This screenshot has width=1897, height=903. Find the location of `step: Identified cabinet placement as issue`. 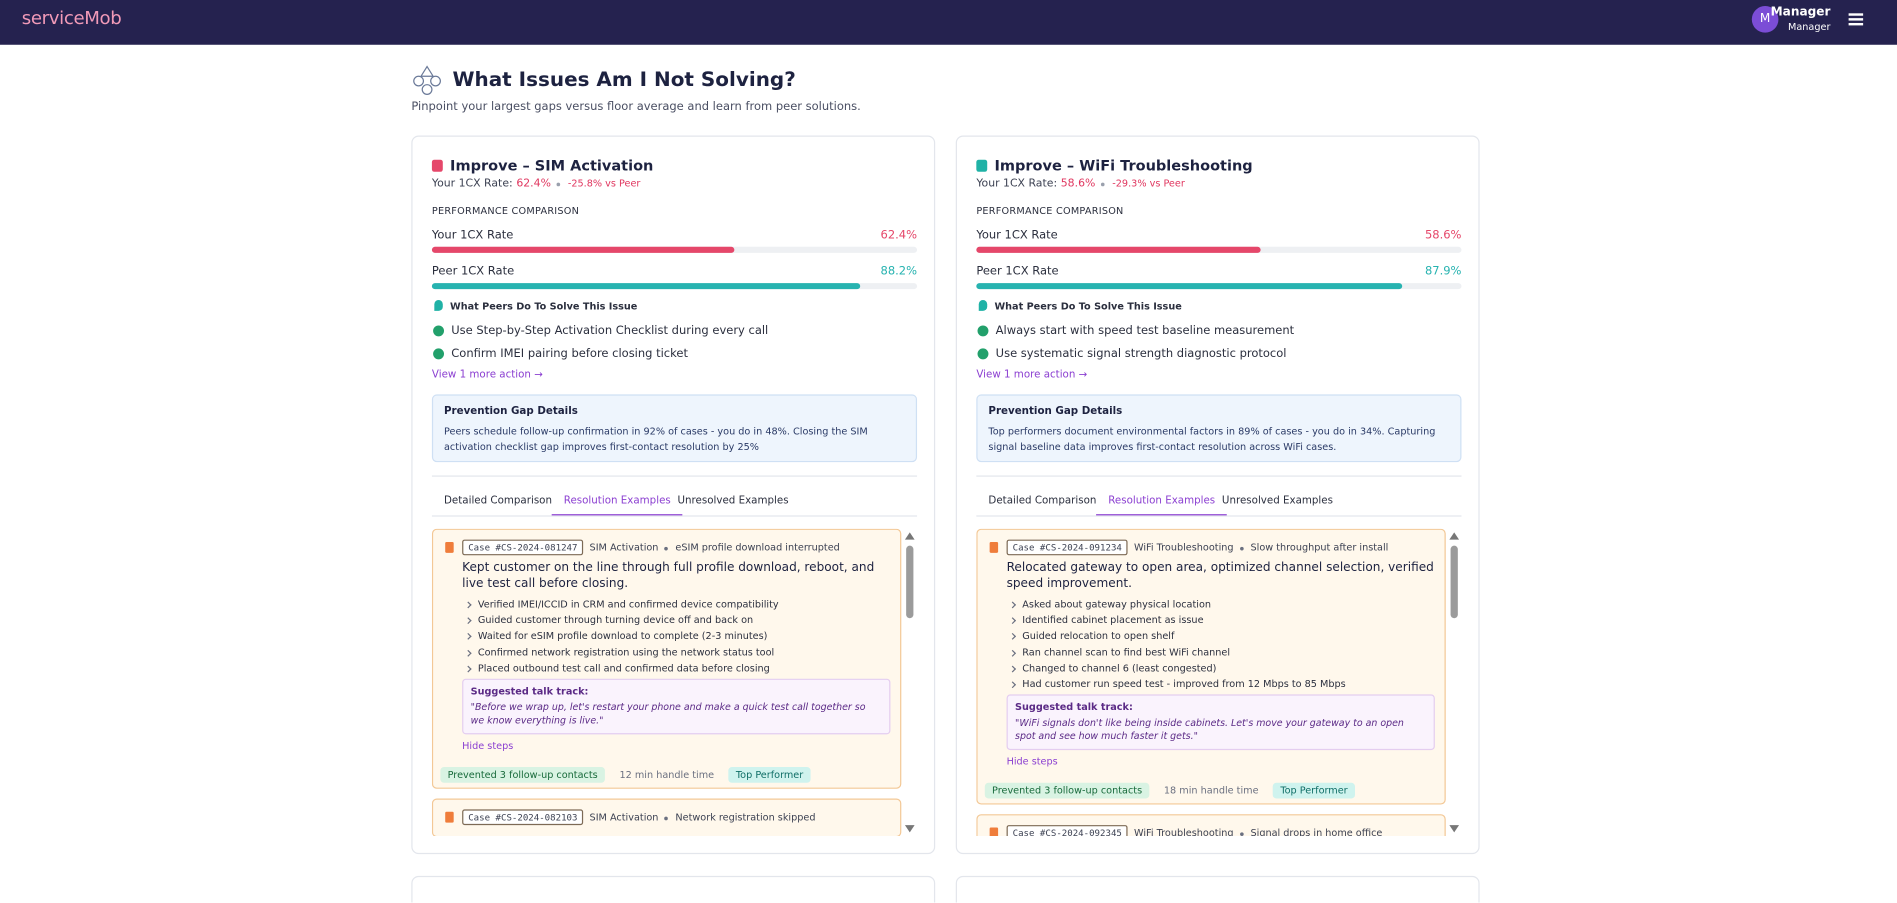

step: Identified cabinet placement as issue is located at coordinates (1221, 620).